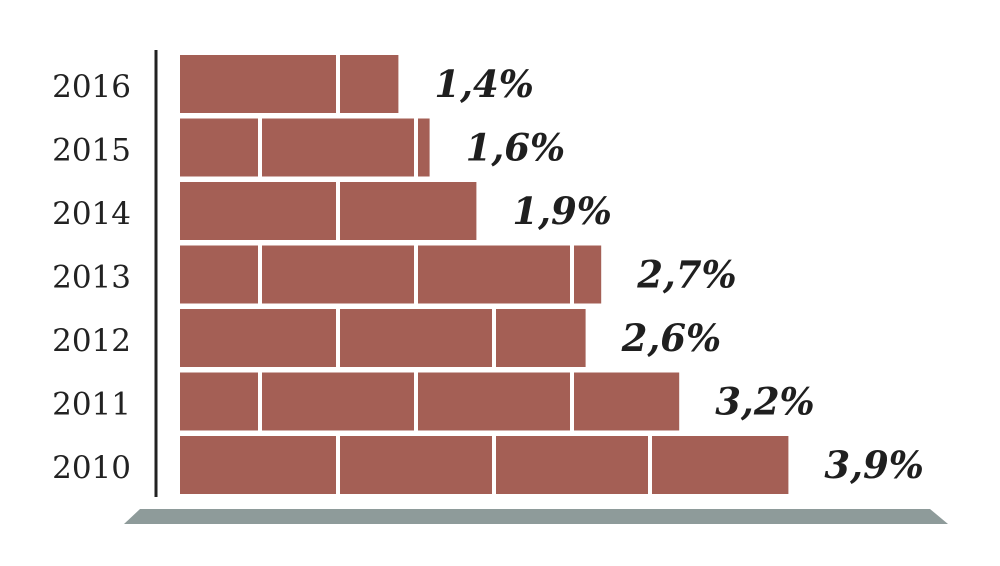  What do you see at coordinates (536, 516) in the screenshot?
I see `ground-base` at bounding box center [536, 516].